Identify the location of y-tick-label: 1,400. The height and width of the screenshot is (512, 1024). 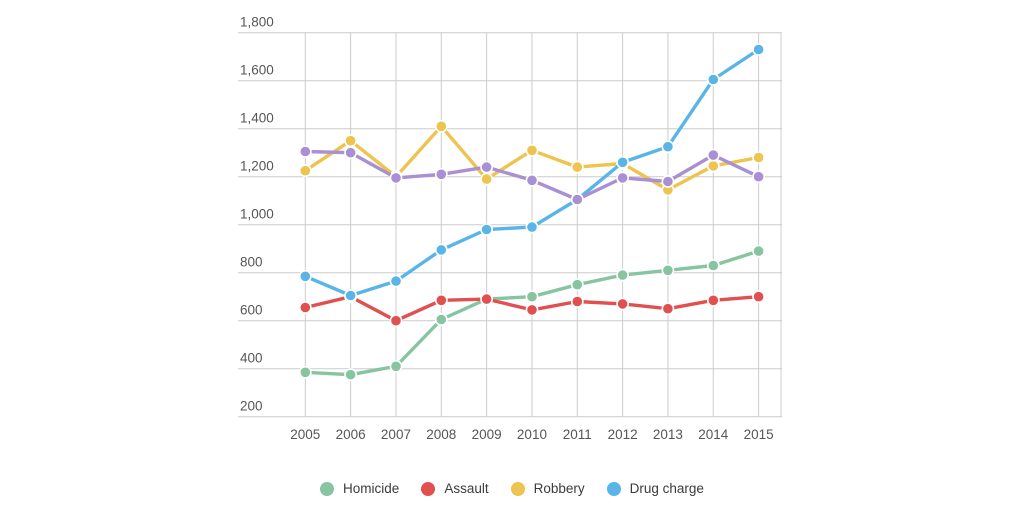
(257, 118).